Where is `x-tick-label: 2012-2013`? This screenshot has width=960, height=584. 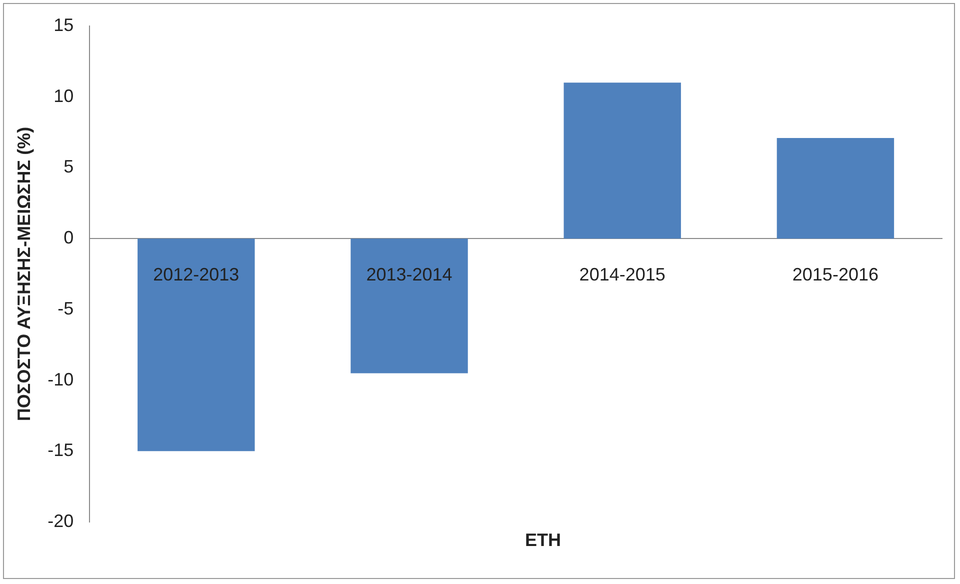
x-tick-label: 2012-2013 is located at coordinates (196, 274).